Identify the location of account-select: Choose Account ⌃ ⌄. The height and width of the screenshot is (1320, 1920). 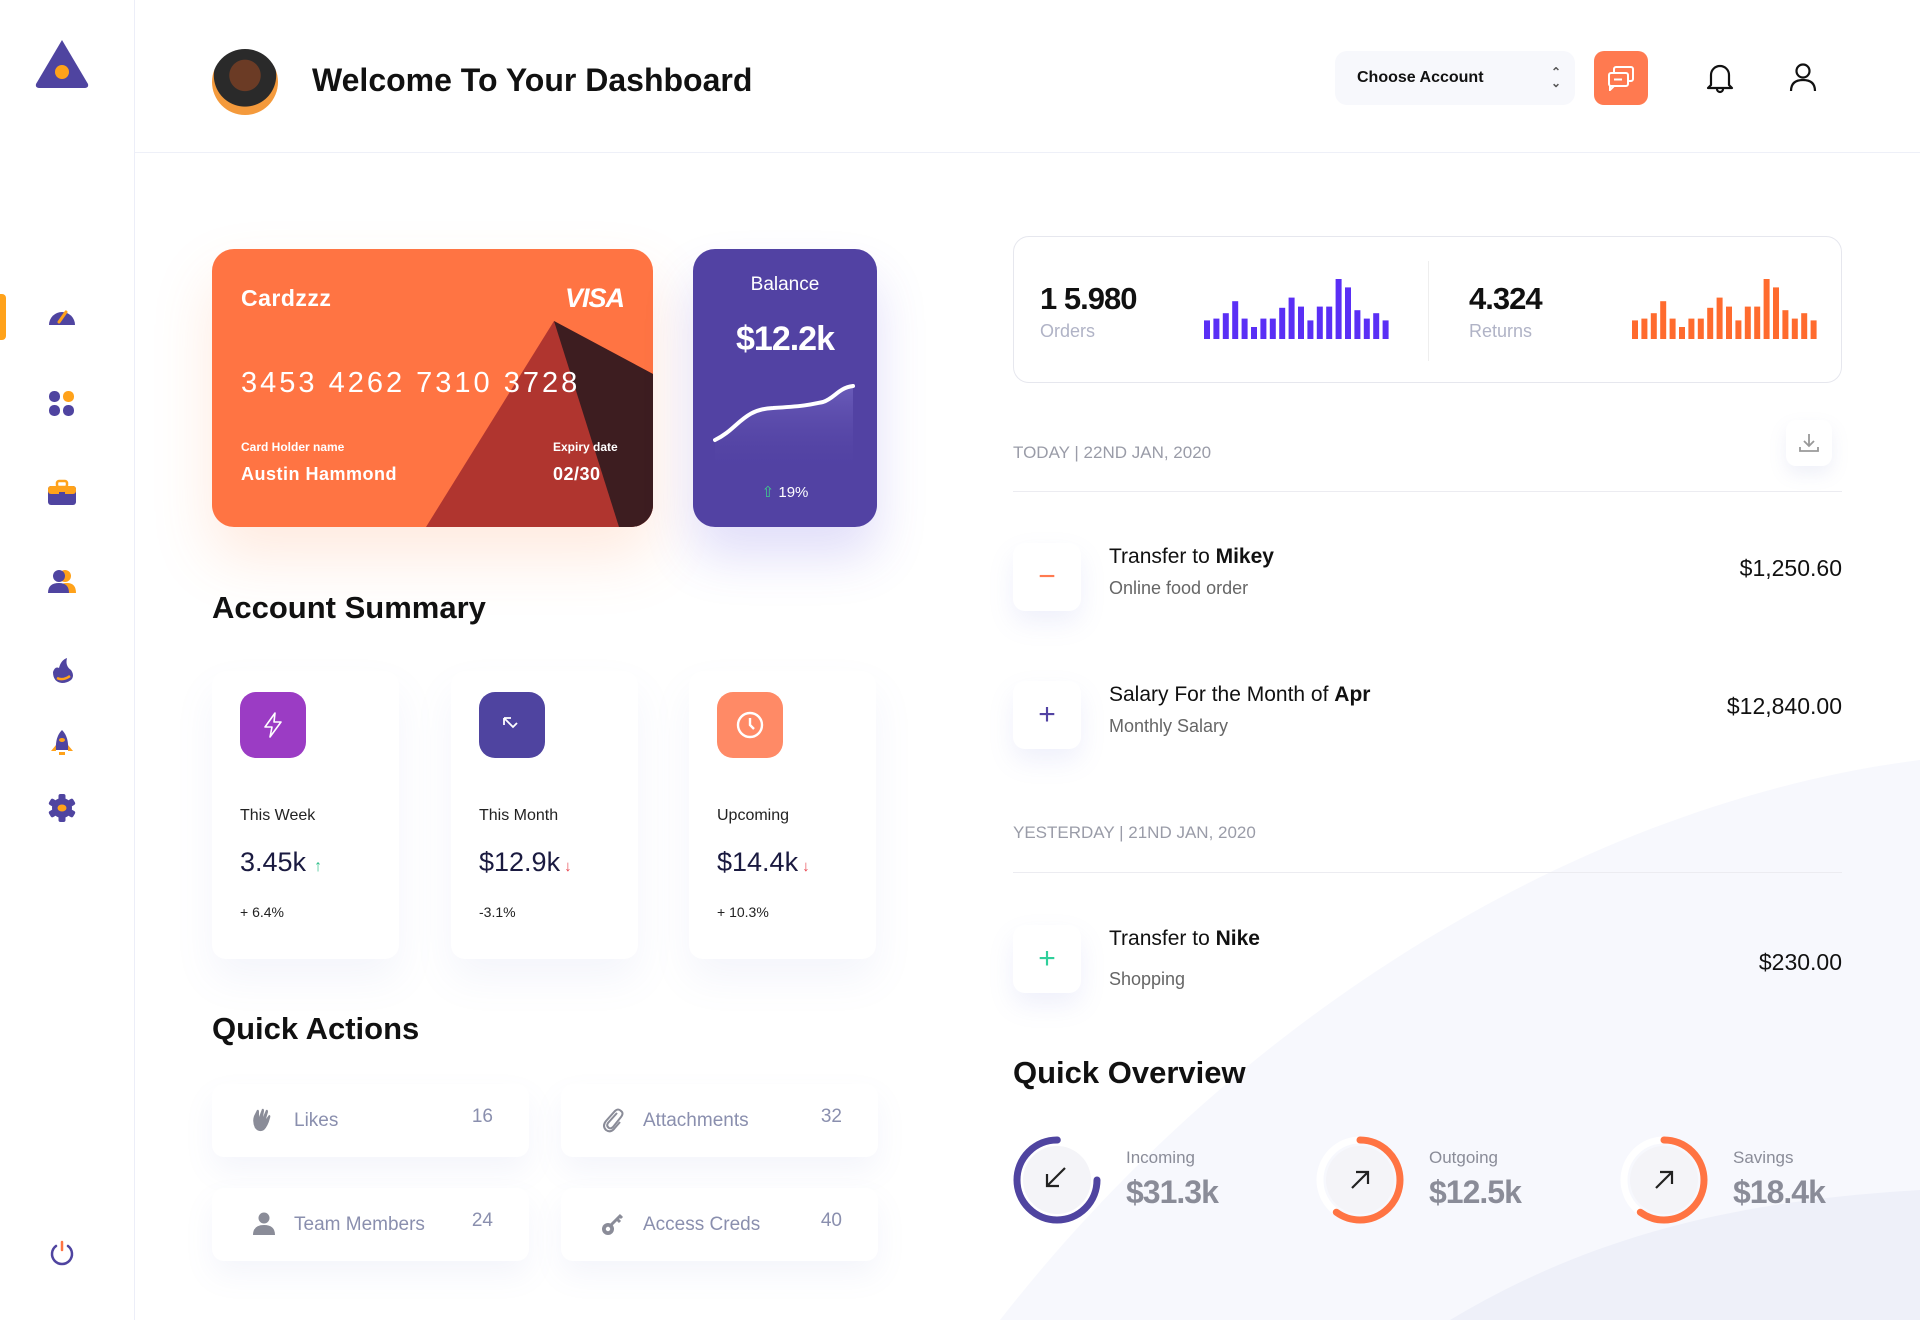
(1455, 78).